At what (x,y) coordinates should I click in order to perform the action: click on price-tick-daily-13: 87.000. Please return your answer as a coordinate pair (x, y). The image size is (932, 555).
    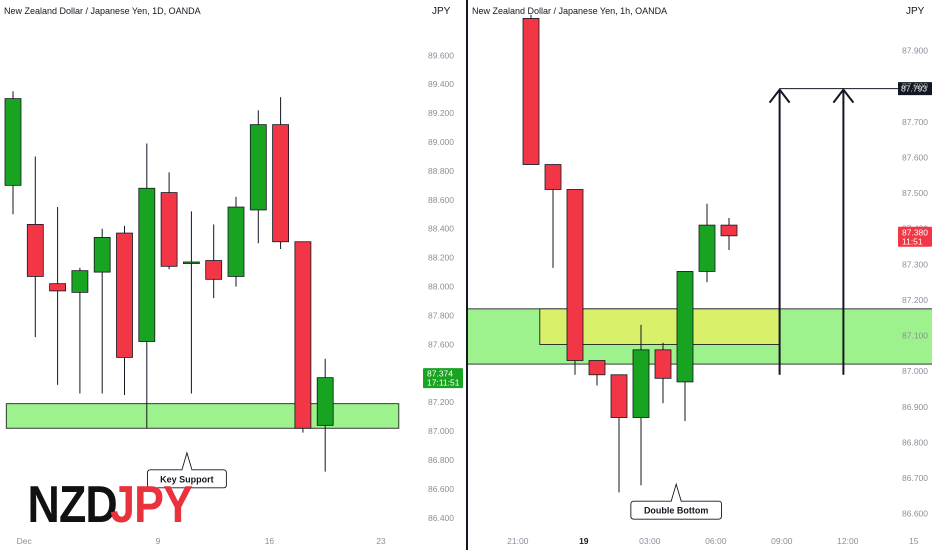
    Looking at the image, I should click on (441, 431).